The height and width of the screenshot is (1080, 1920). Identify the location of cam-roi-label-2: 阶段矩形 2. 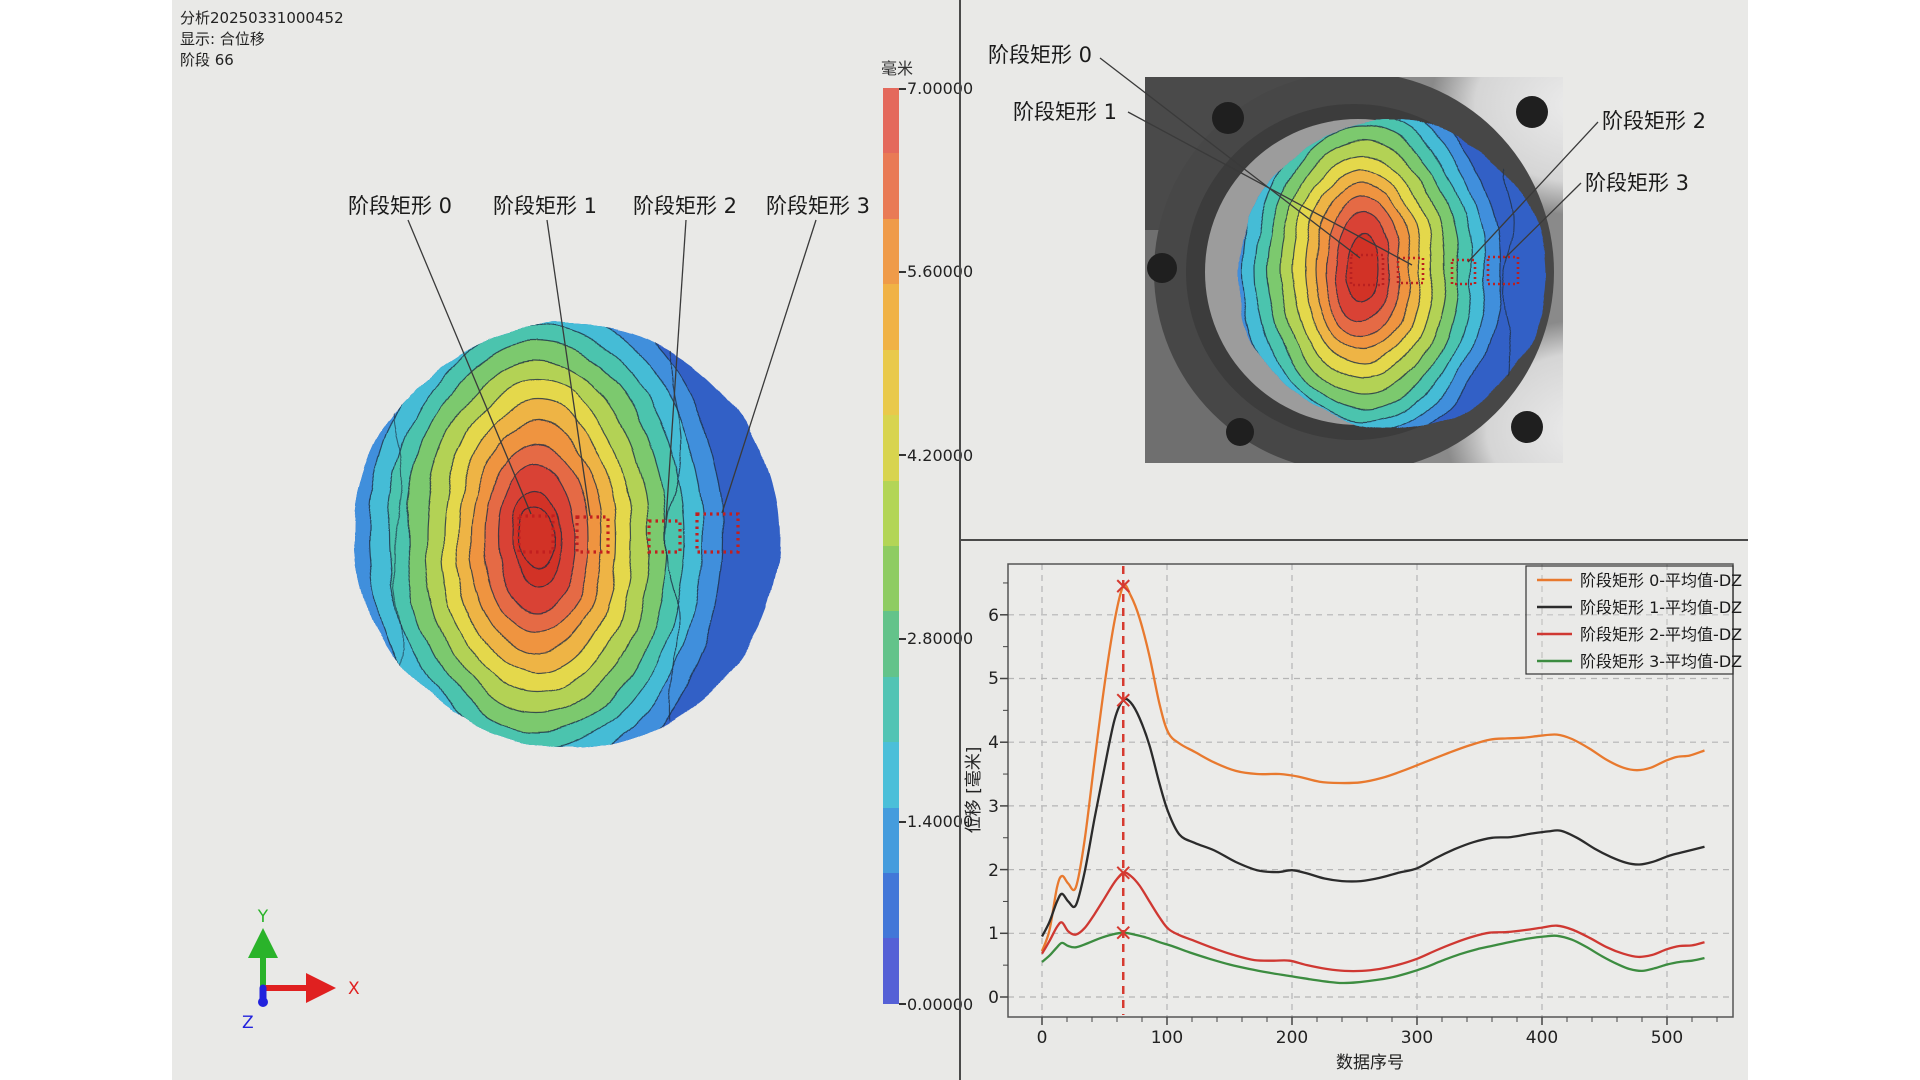
(1654, 121).